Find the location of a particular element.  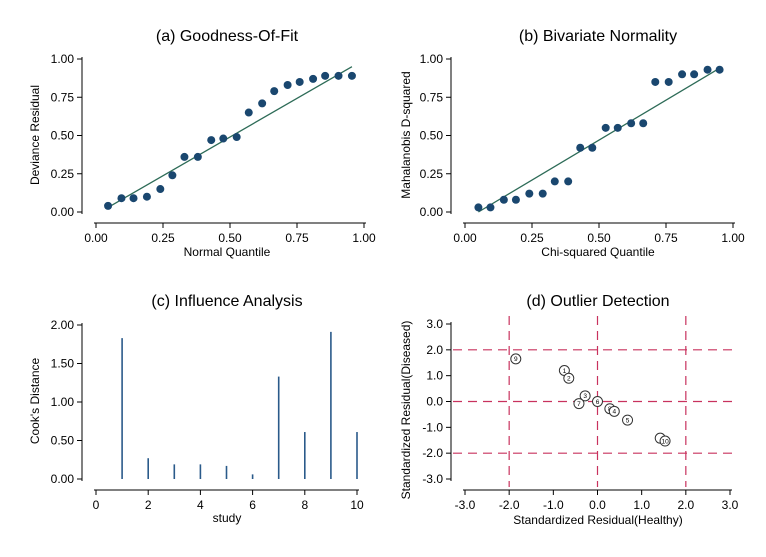

panel-d-y-tick-label: 0.0 is located at coordinates (434, 402).